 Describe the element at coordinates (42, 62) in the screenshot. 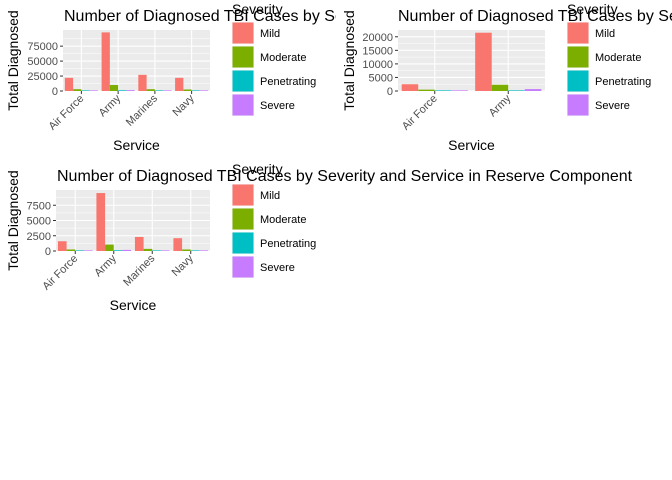

I see `y-tick-label: 50000` at that location.